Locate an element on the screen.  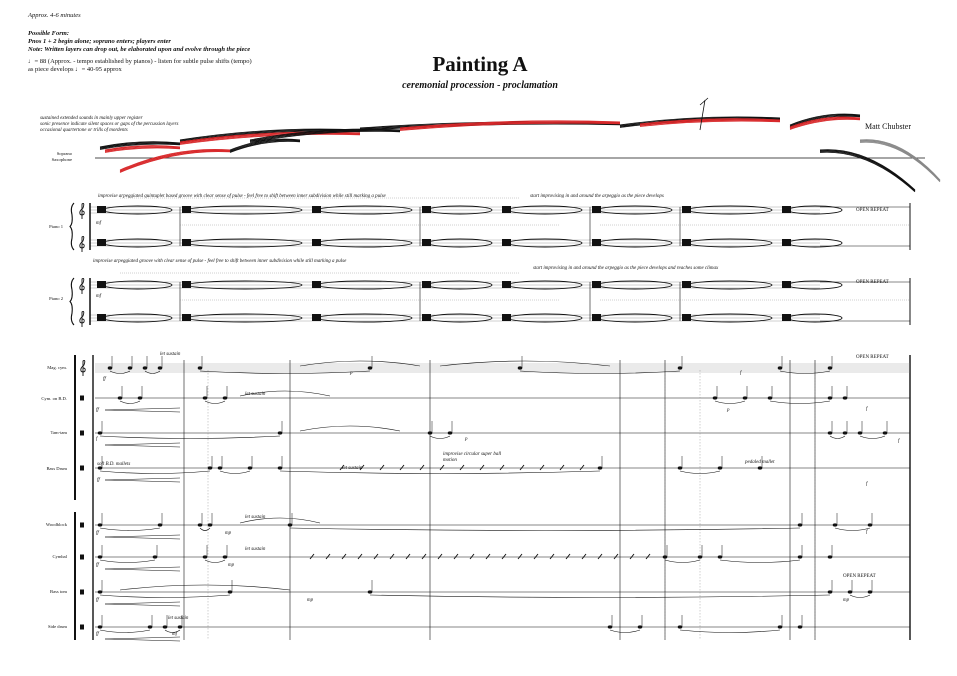
page-title: Painting A is located at coordinates (480, 64).